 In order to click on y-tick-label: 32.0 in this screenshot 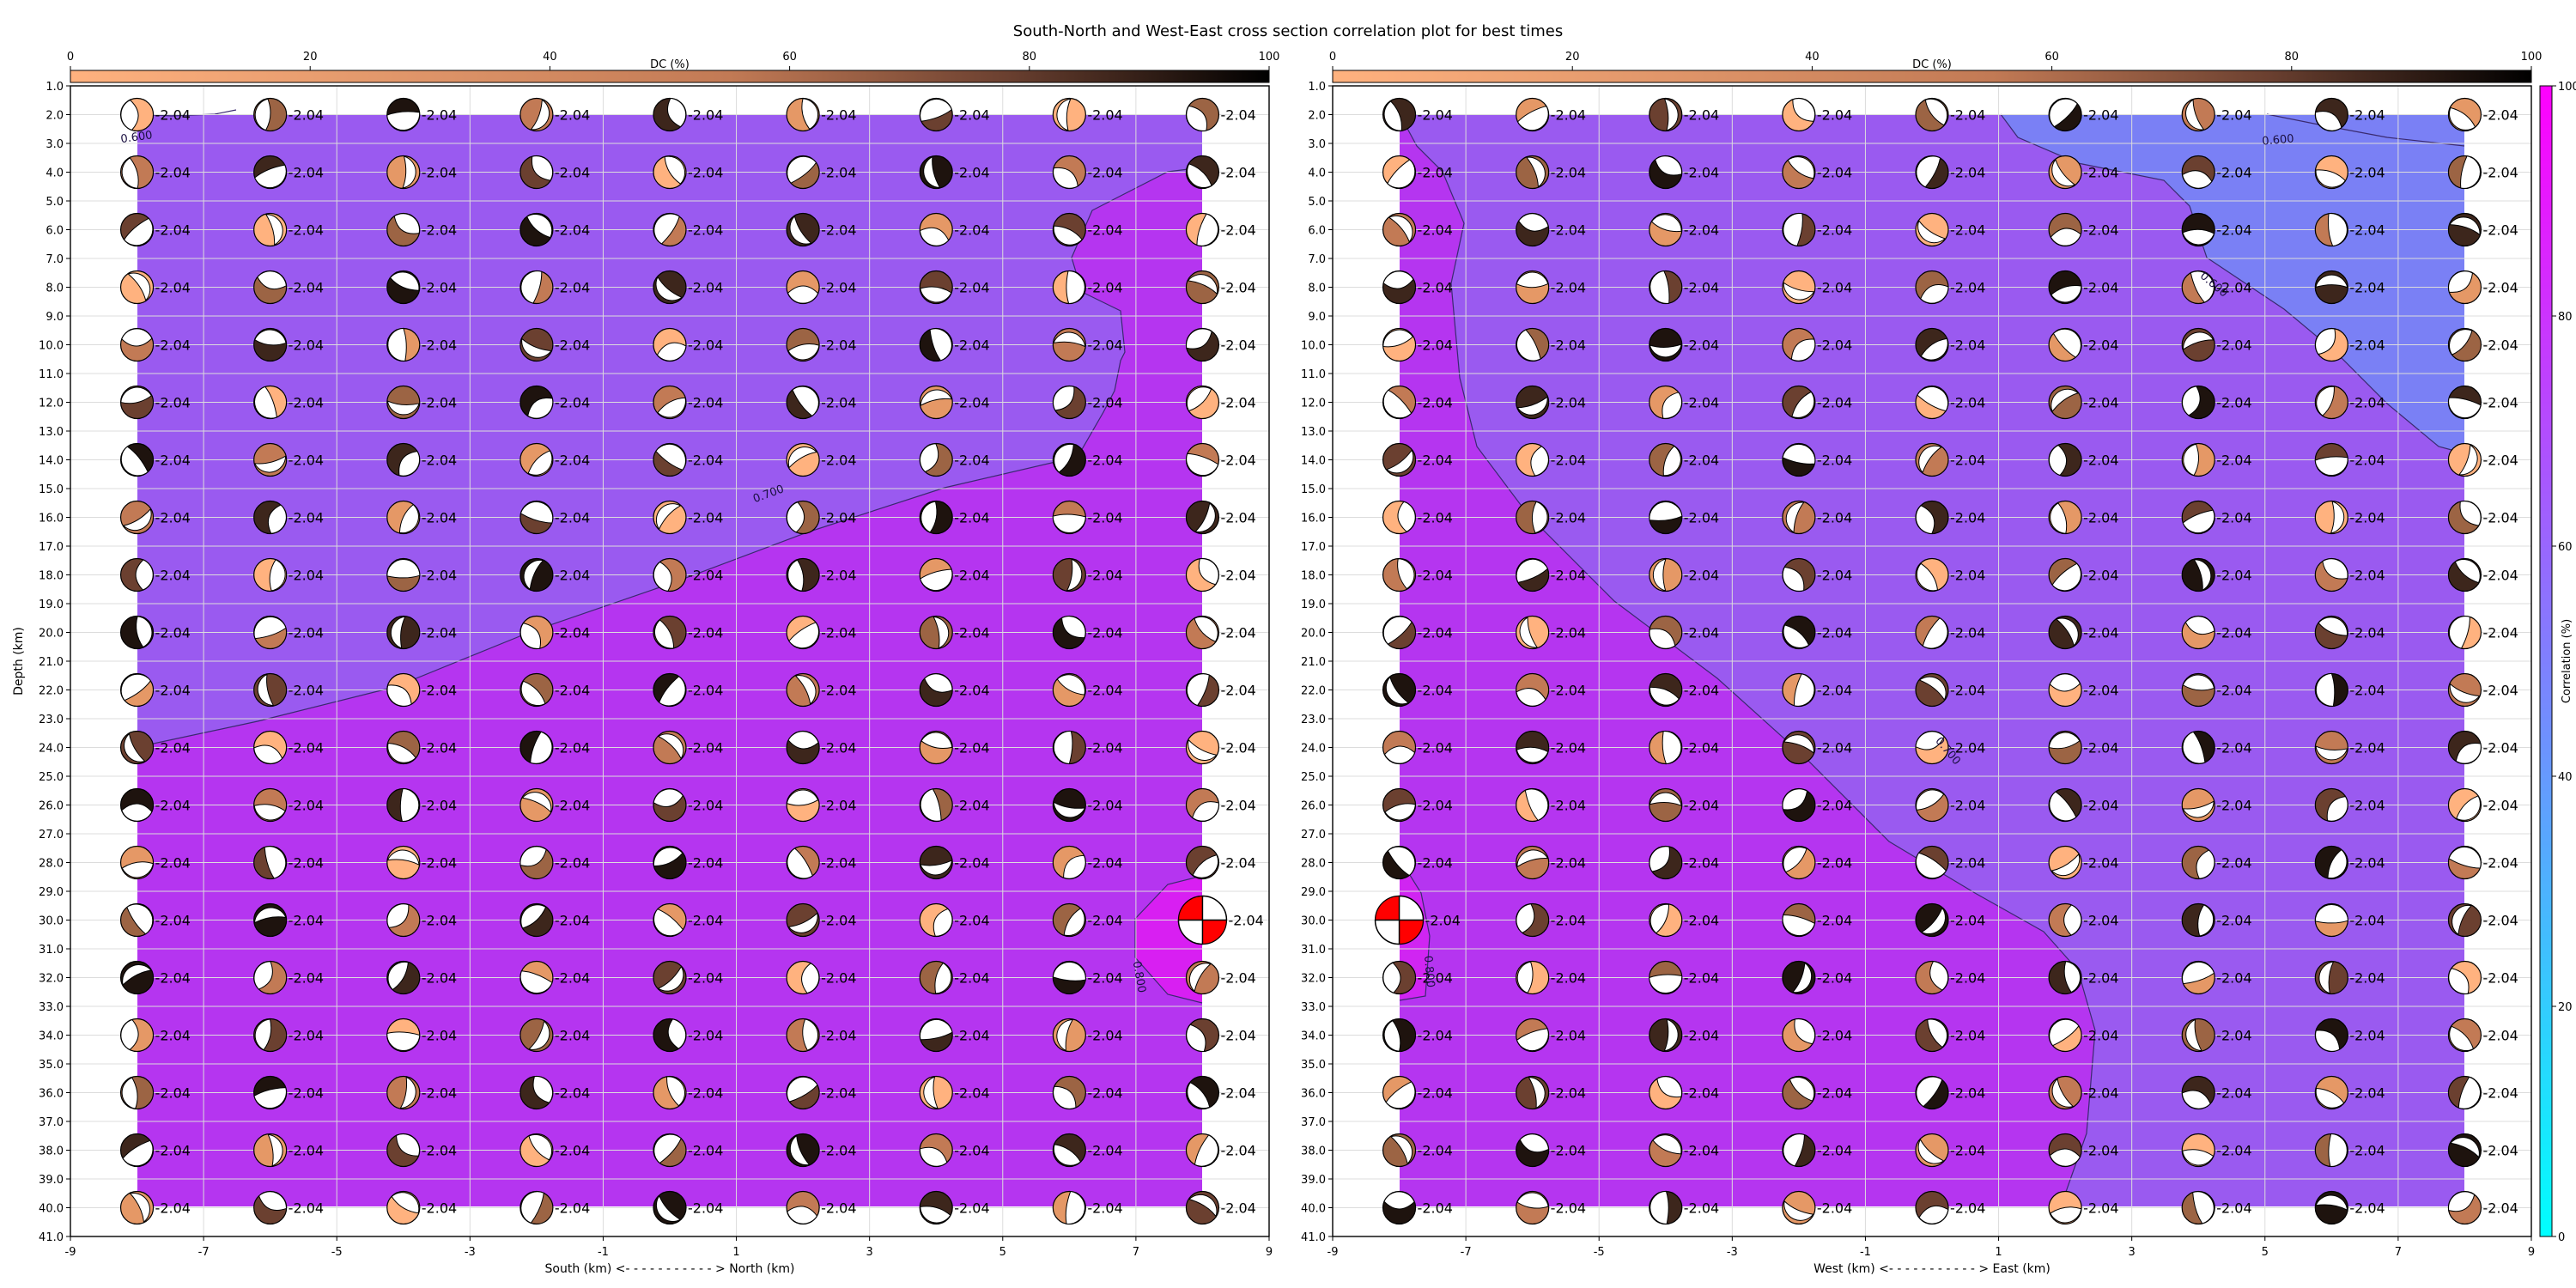, I will do `click(52, 980)`.